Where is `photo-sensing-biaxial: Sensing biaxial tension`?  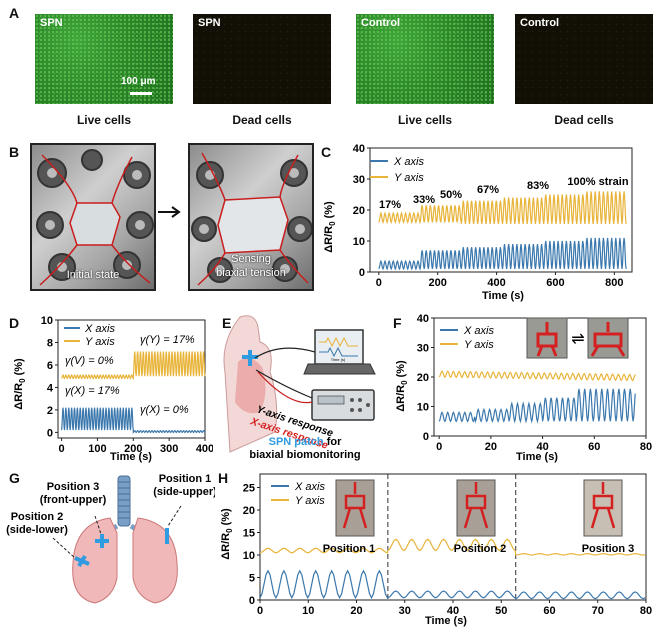
photo-sensing-biaxial: Sensing biaxial tension is located at coordinates (251, 217).